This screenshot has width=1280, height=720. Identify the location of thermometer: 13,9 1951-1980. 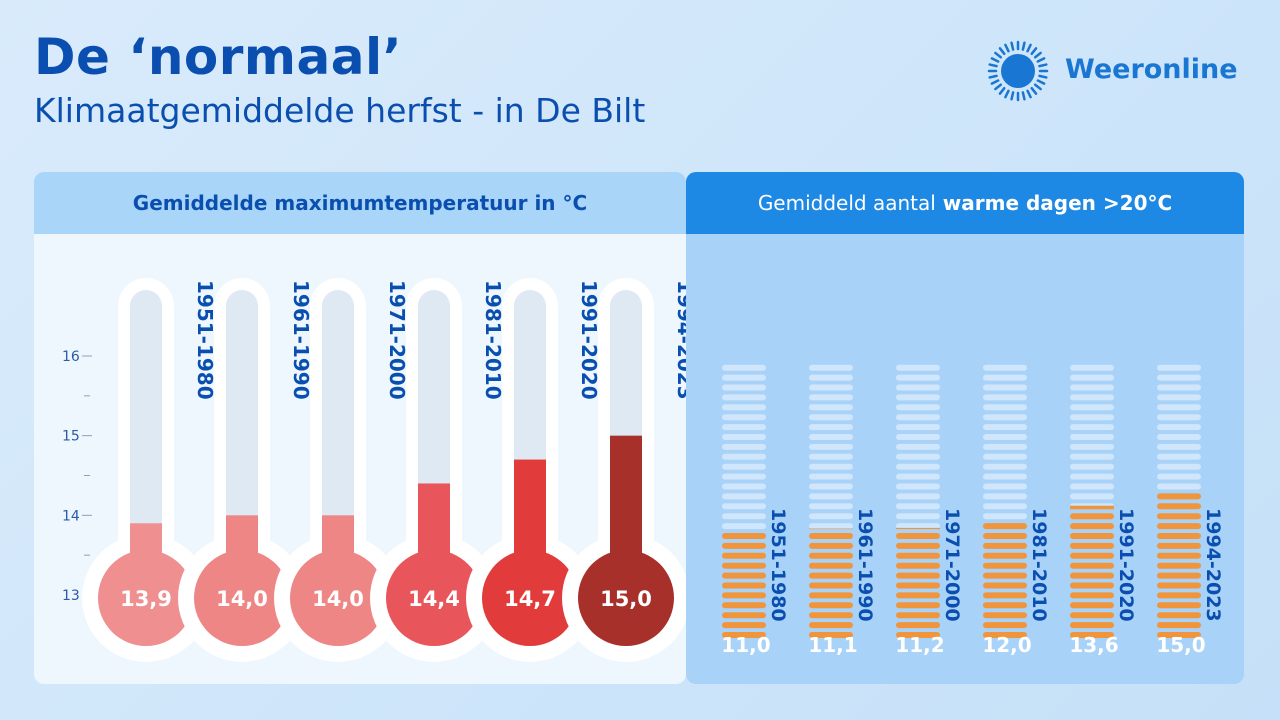
(149, 470).